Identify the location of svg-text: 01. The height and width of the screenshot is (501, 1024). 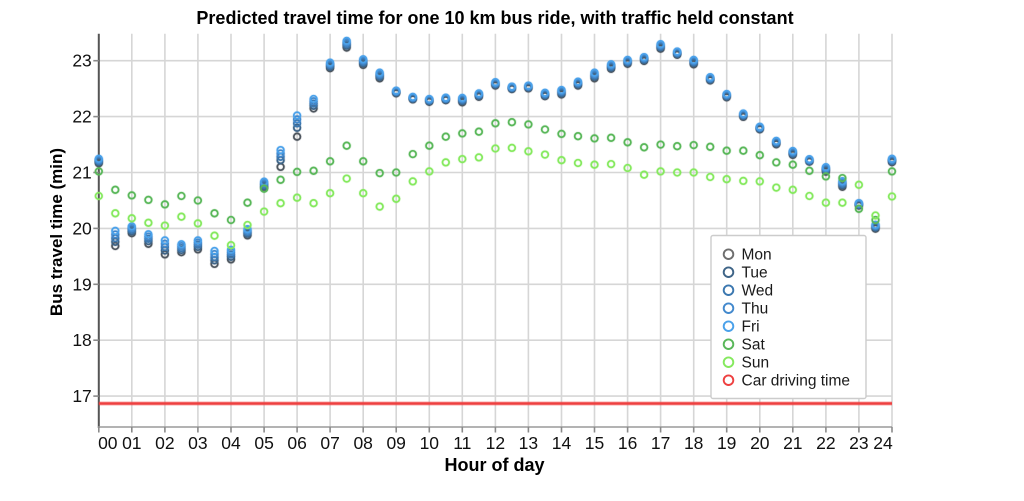
(131, 443).